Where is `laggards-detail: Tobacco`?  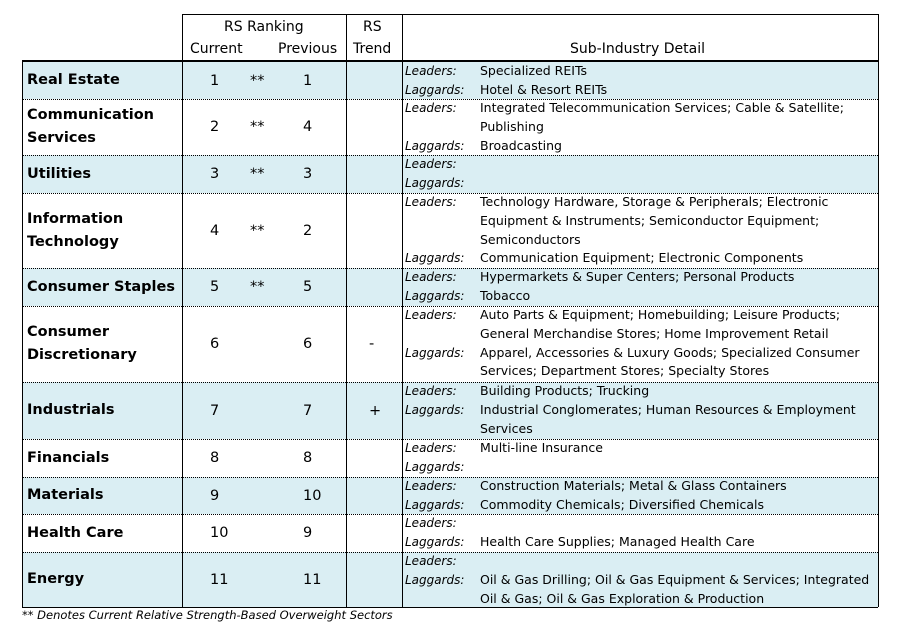
laggards-detail: Tobacco is located at coordinates (505, 295).